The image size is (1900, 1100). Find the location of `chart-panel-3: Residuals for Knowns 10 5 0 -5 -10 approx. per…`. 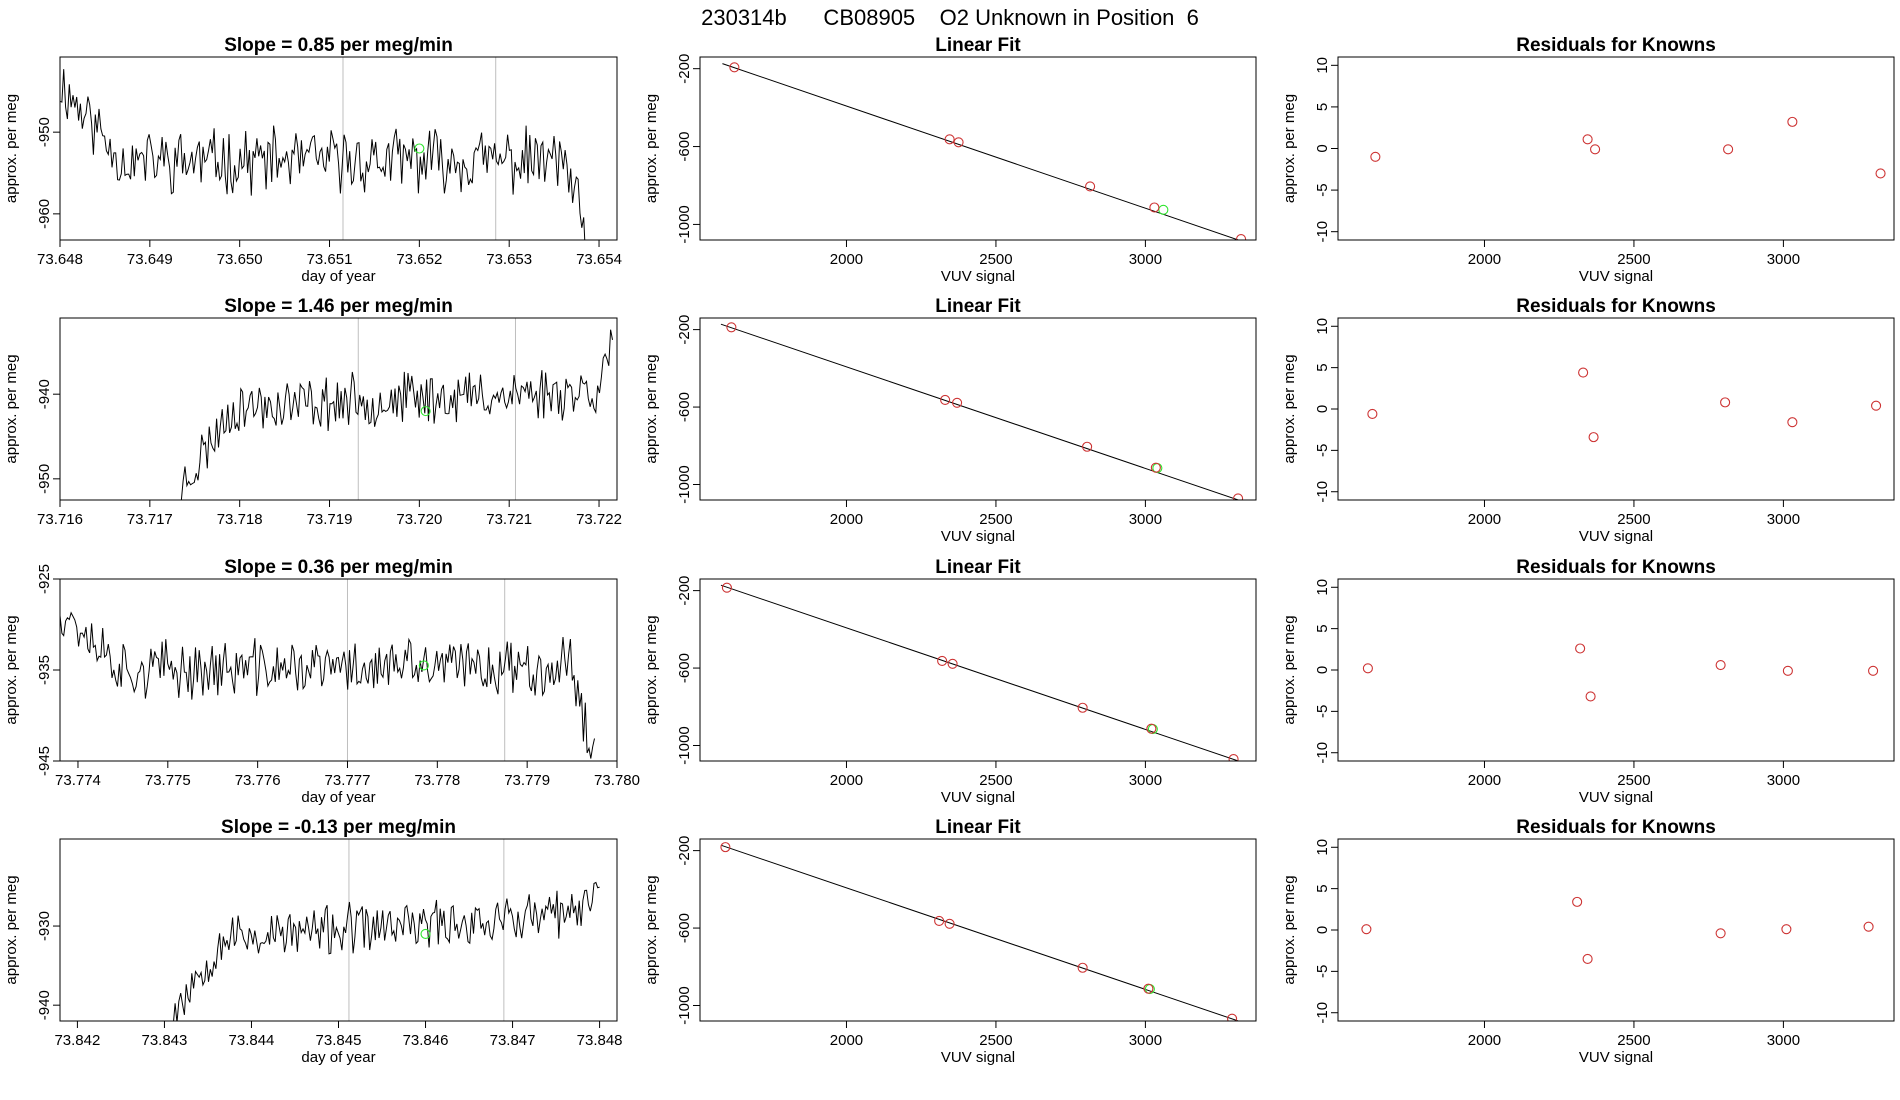

chart-panel-3: Residuals for Knowns 10 5 0 -5 -10 approx. per… is located at coordinates (1588, 160).